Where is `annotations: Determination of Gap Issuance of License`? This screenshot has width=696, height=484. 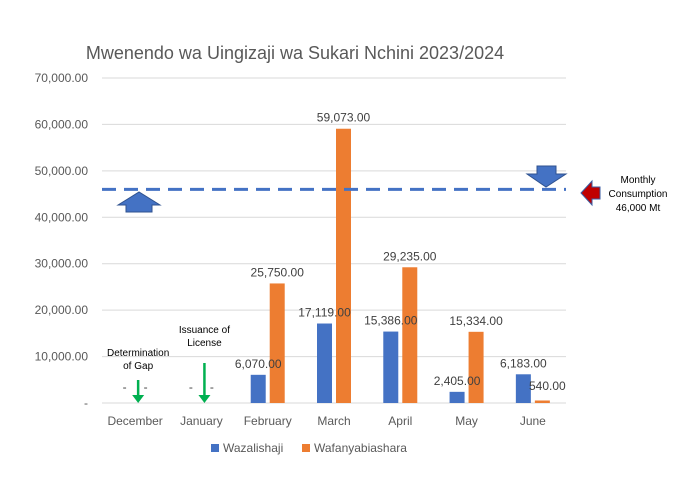 annotations: Determination of Gap Issuance of License is located at coordinates (168, 364).